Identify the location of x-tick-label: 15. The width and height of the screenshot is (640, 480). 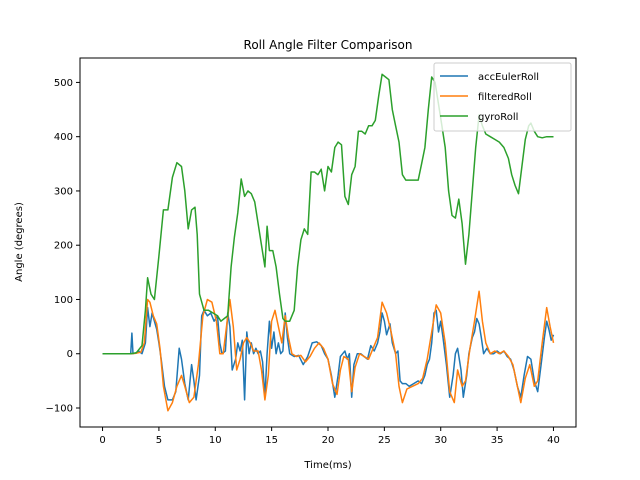
(271, 440).